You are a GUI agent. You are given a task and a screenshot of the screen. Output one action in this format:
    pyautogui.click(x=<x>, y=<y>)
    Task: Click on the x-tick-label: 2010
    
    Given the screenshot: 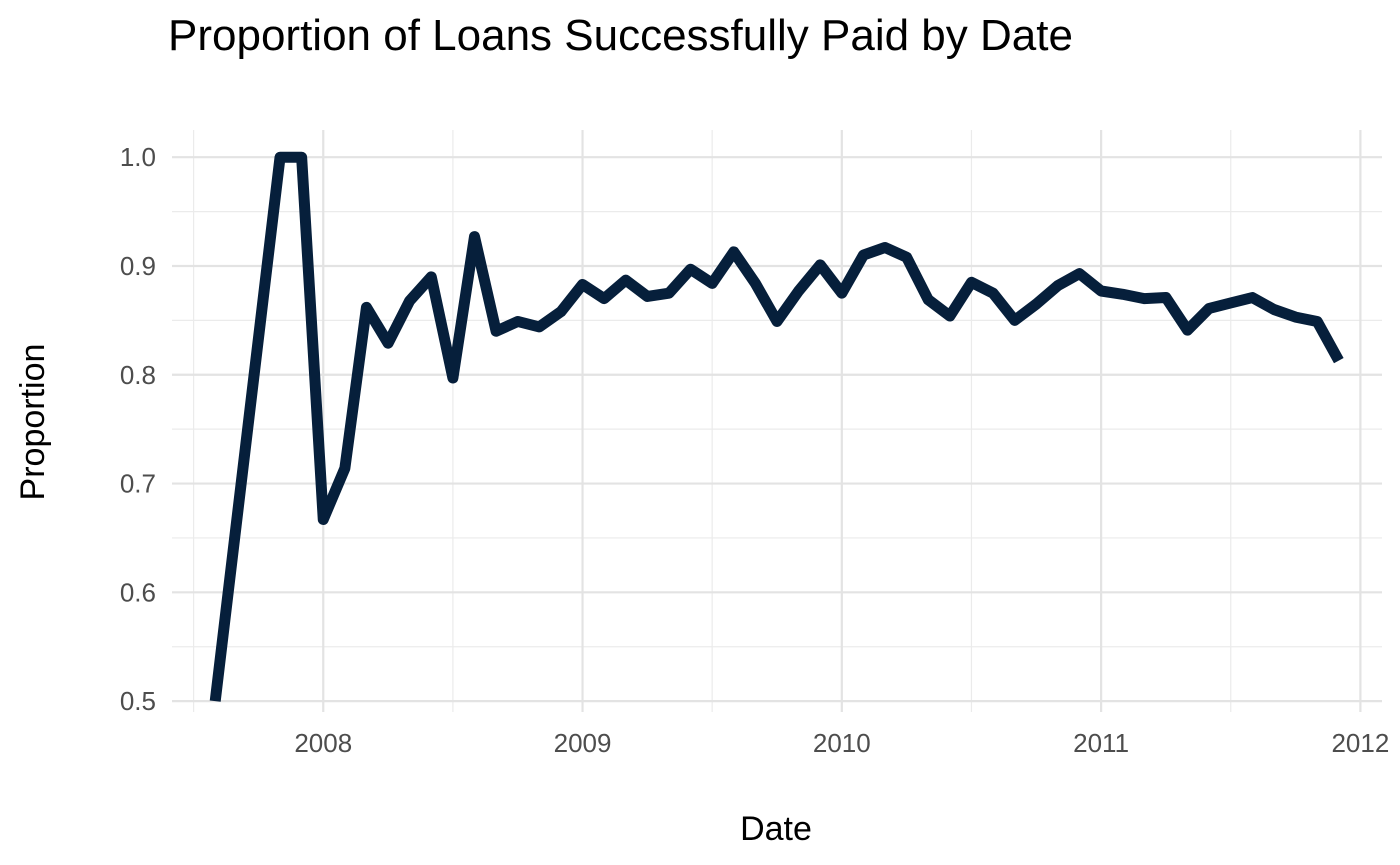 What is the action you would take?
    pyautogui.click(x=842, y=743)
    